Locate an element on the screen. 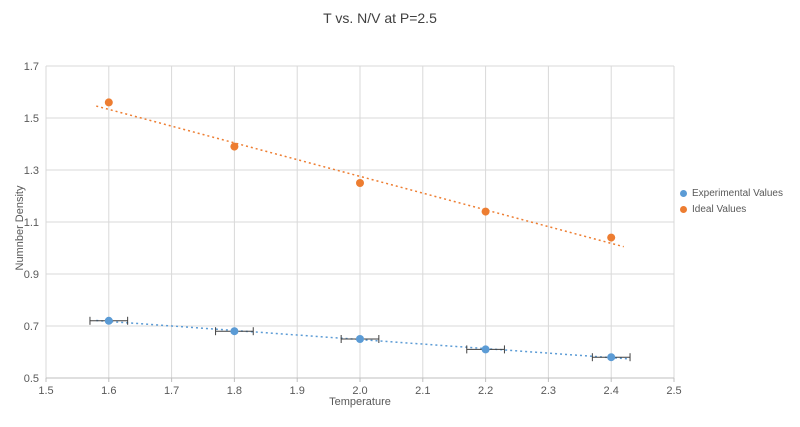 The image size is (800, 427). x-tick-label: 1.6 is located at coordinates (108, 391).